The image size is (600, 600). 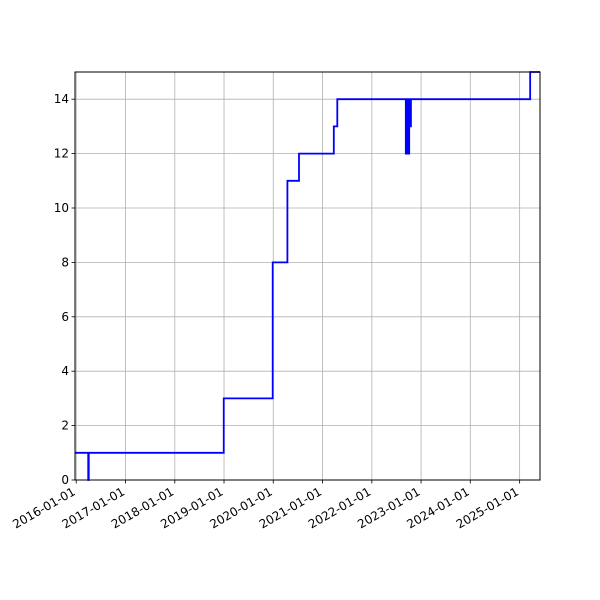 What do you see at coordinates (61, 208) in the screenshot?
I see `y-tick-label: 10` at bounding box center [61, 208].